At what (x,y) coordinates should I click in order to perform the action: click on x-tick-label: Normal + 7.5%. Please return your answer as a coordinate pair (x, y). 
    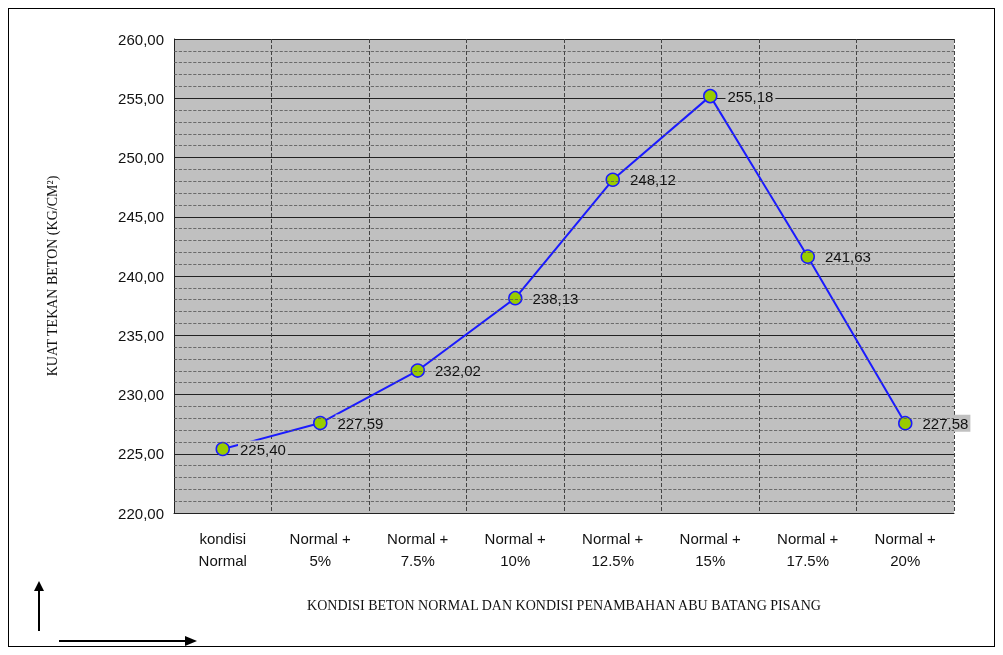
    Looking at the image, I should click on (418, 549).